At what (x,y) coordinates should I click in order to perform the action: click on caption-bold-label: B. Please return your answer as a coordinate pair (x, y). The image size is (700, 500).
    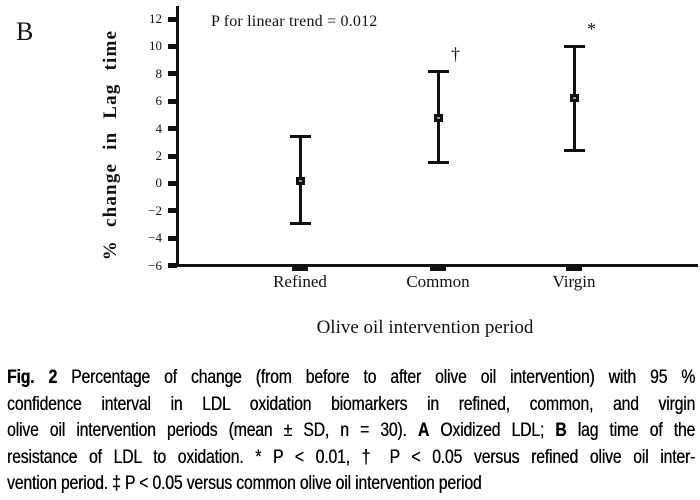
    Looking at the image, I should click on (561, 430).